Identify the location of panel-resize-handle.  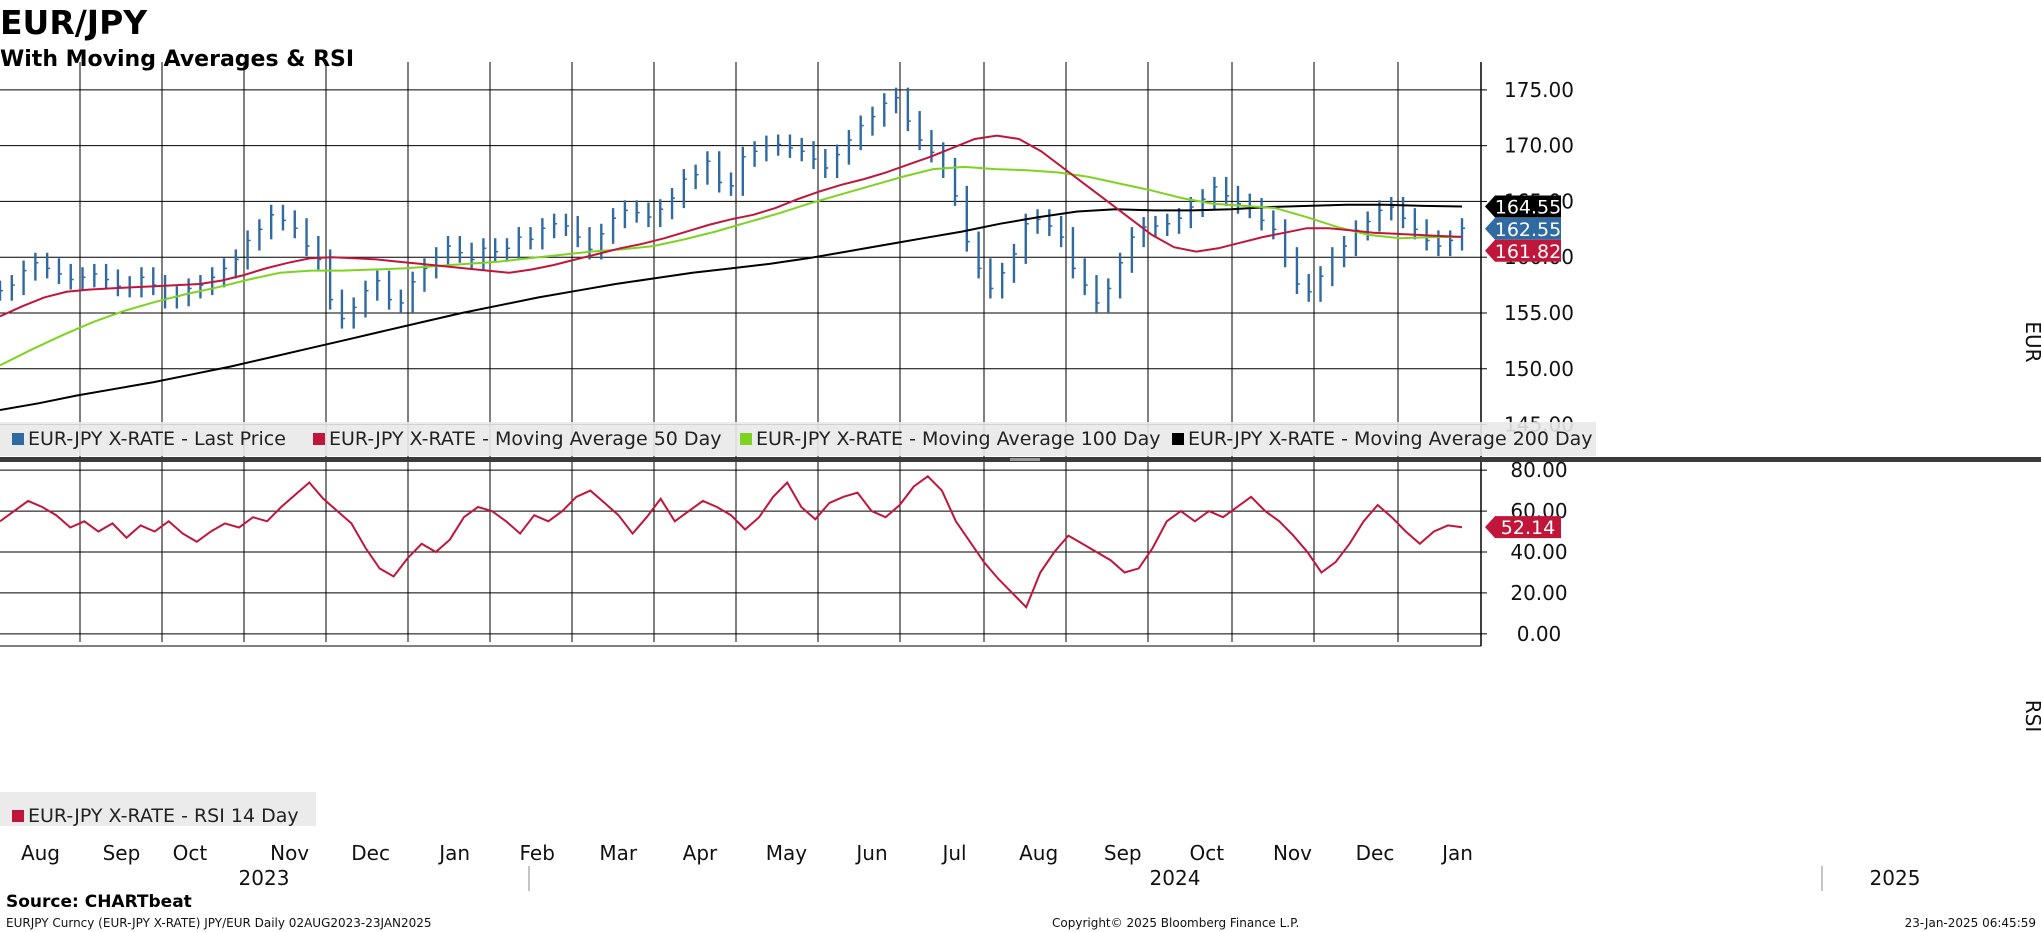
(1025, 459).